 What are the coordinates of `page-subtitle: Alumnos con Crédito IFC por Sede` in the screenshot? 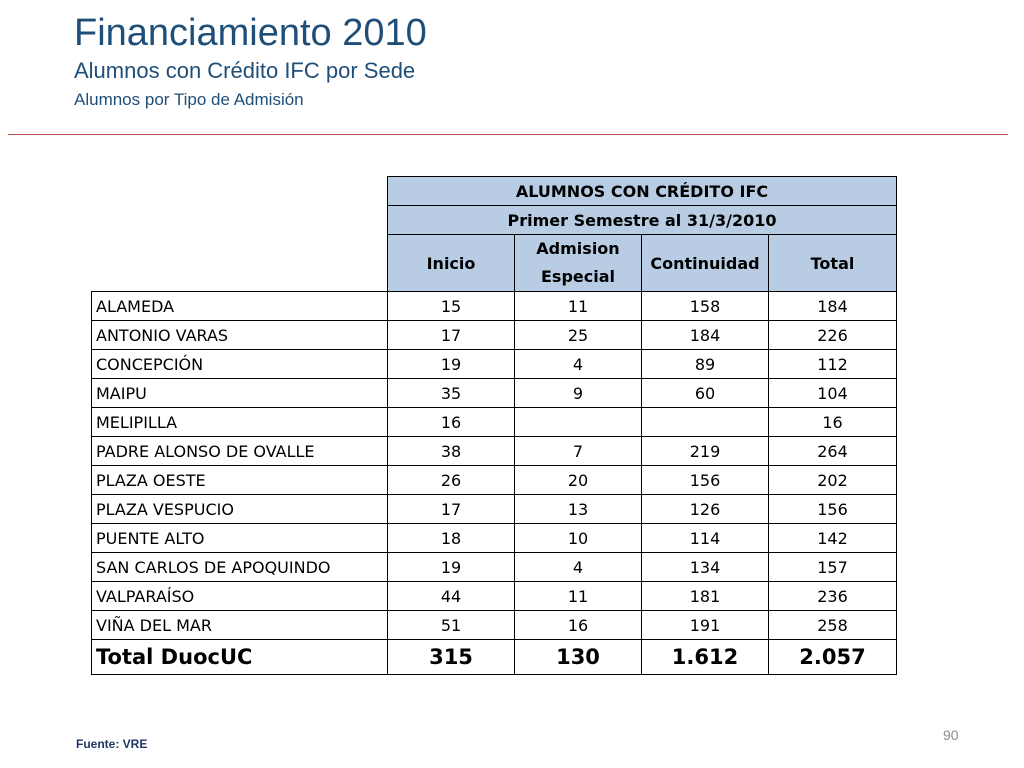 It's located at (245, 70).